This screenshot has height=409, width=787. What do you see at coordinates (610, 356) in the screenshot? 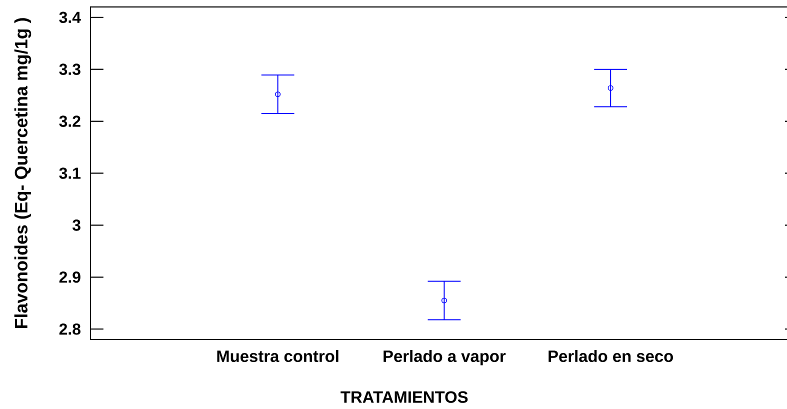
I see `x-tick-label: Perlado en seco` at bounding box center [610, 356].